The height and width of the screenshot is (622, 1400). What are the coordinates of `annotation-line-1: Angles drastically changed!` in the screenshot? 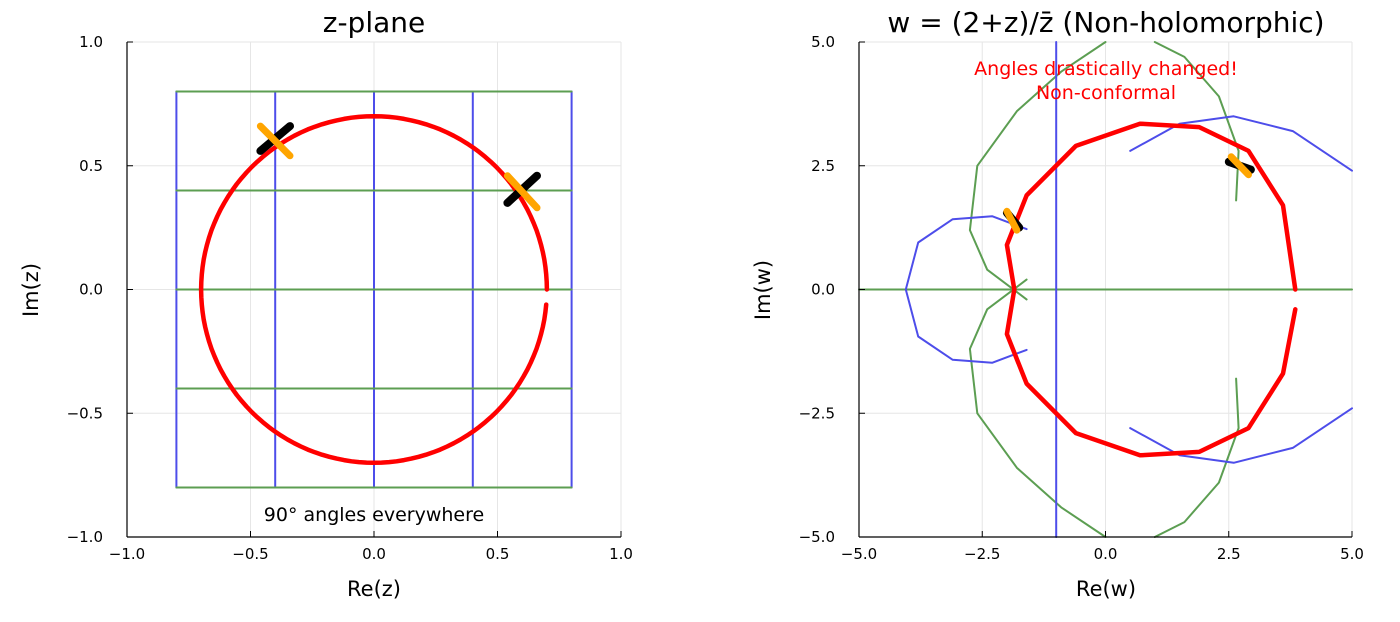 It's located at (1106, 69).